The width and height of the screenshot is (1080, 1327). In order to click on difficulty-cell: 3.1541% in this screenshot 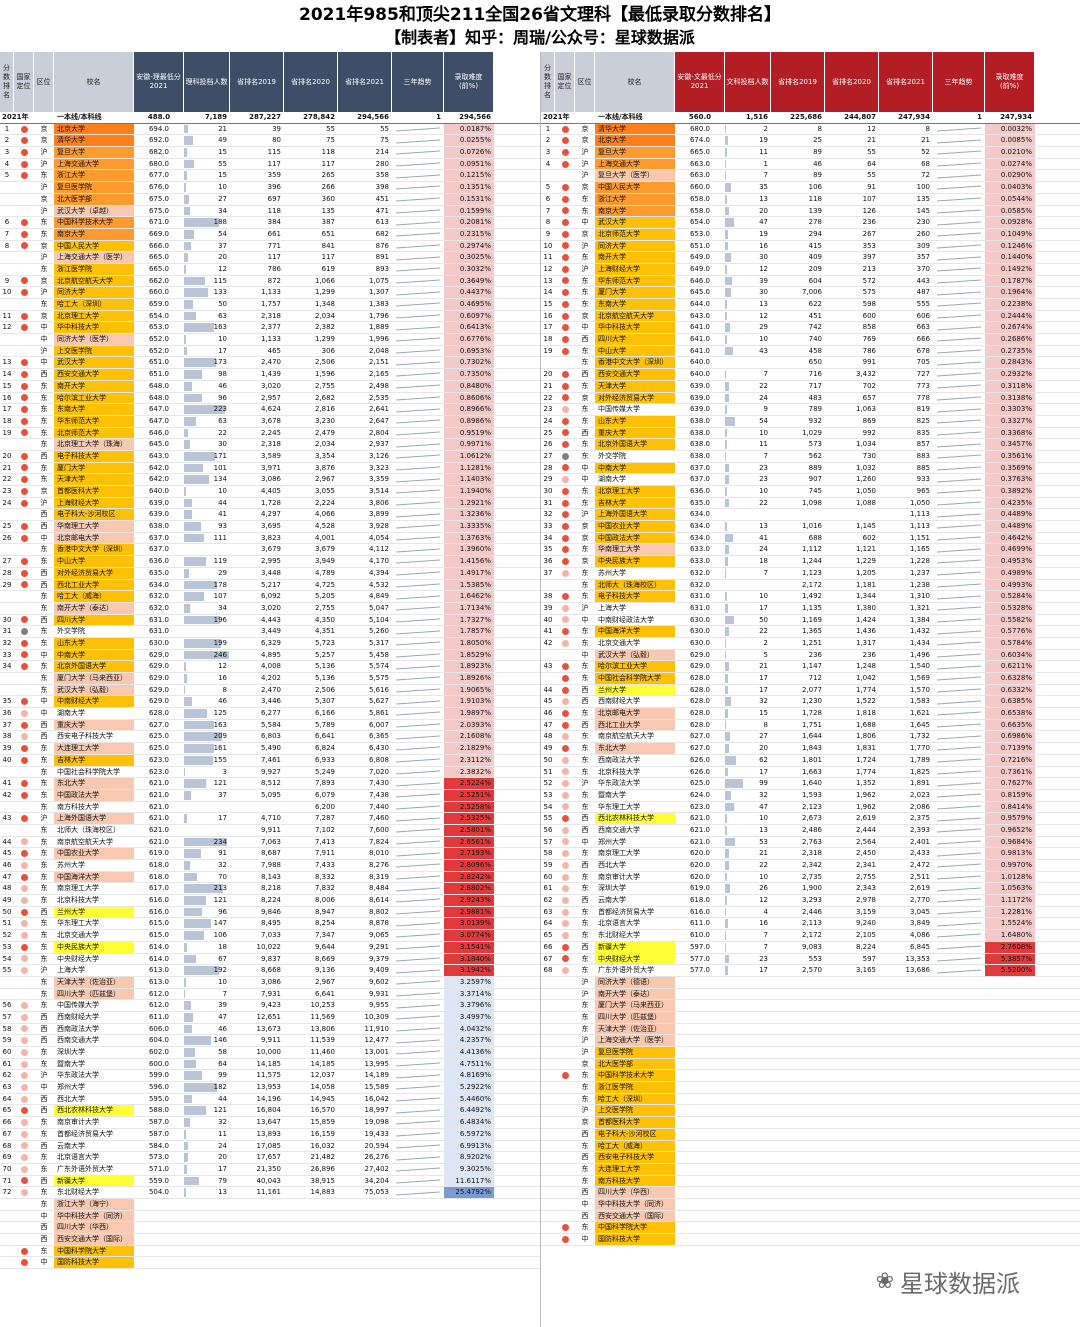, I will do `click(469, 947)`.